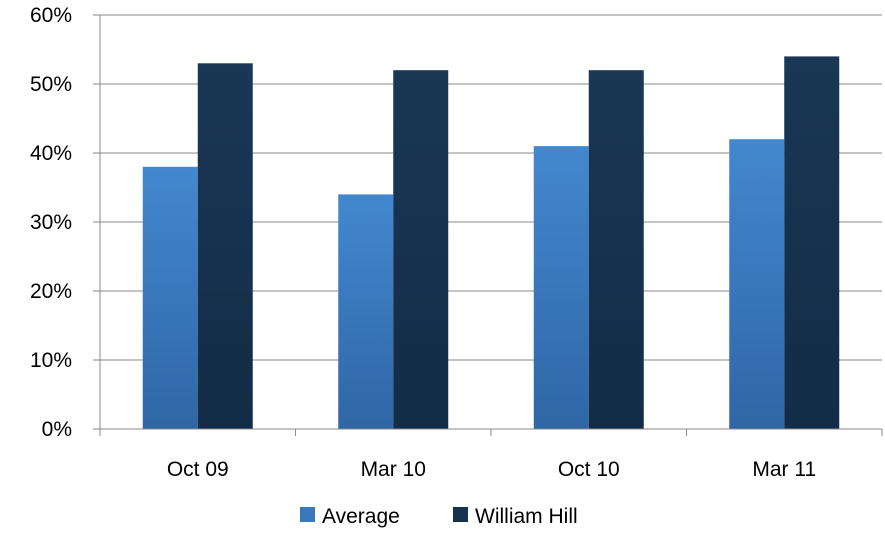  I want to click on y-tick-label: 0%, so click(57, 429).